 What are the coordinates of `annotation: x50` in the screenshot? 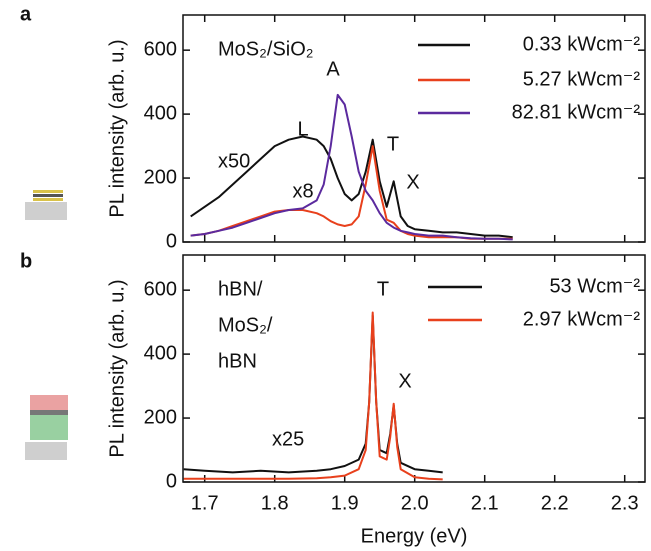 It's located at (234, 161).